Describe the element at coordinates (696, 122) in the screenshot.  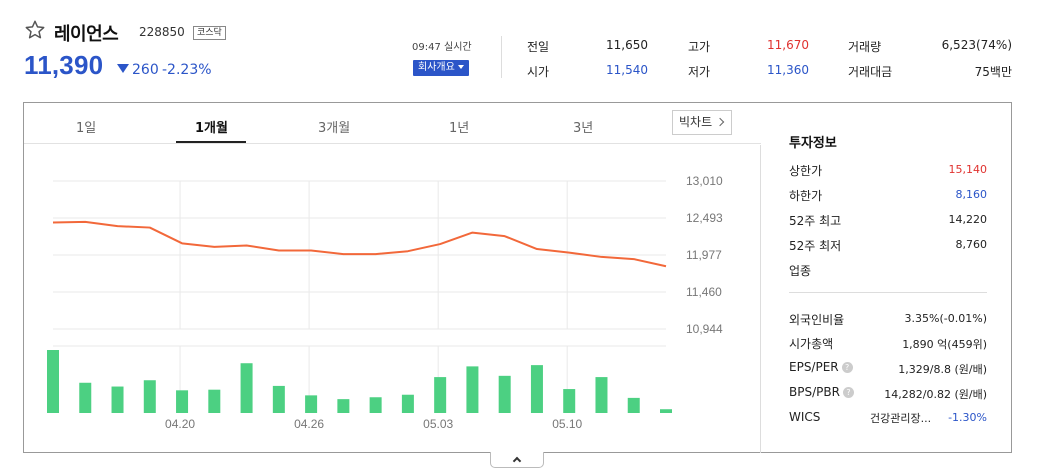
I see `big-chart-label: 빅차트` at that location.